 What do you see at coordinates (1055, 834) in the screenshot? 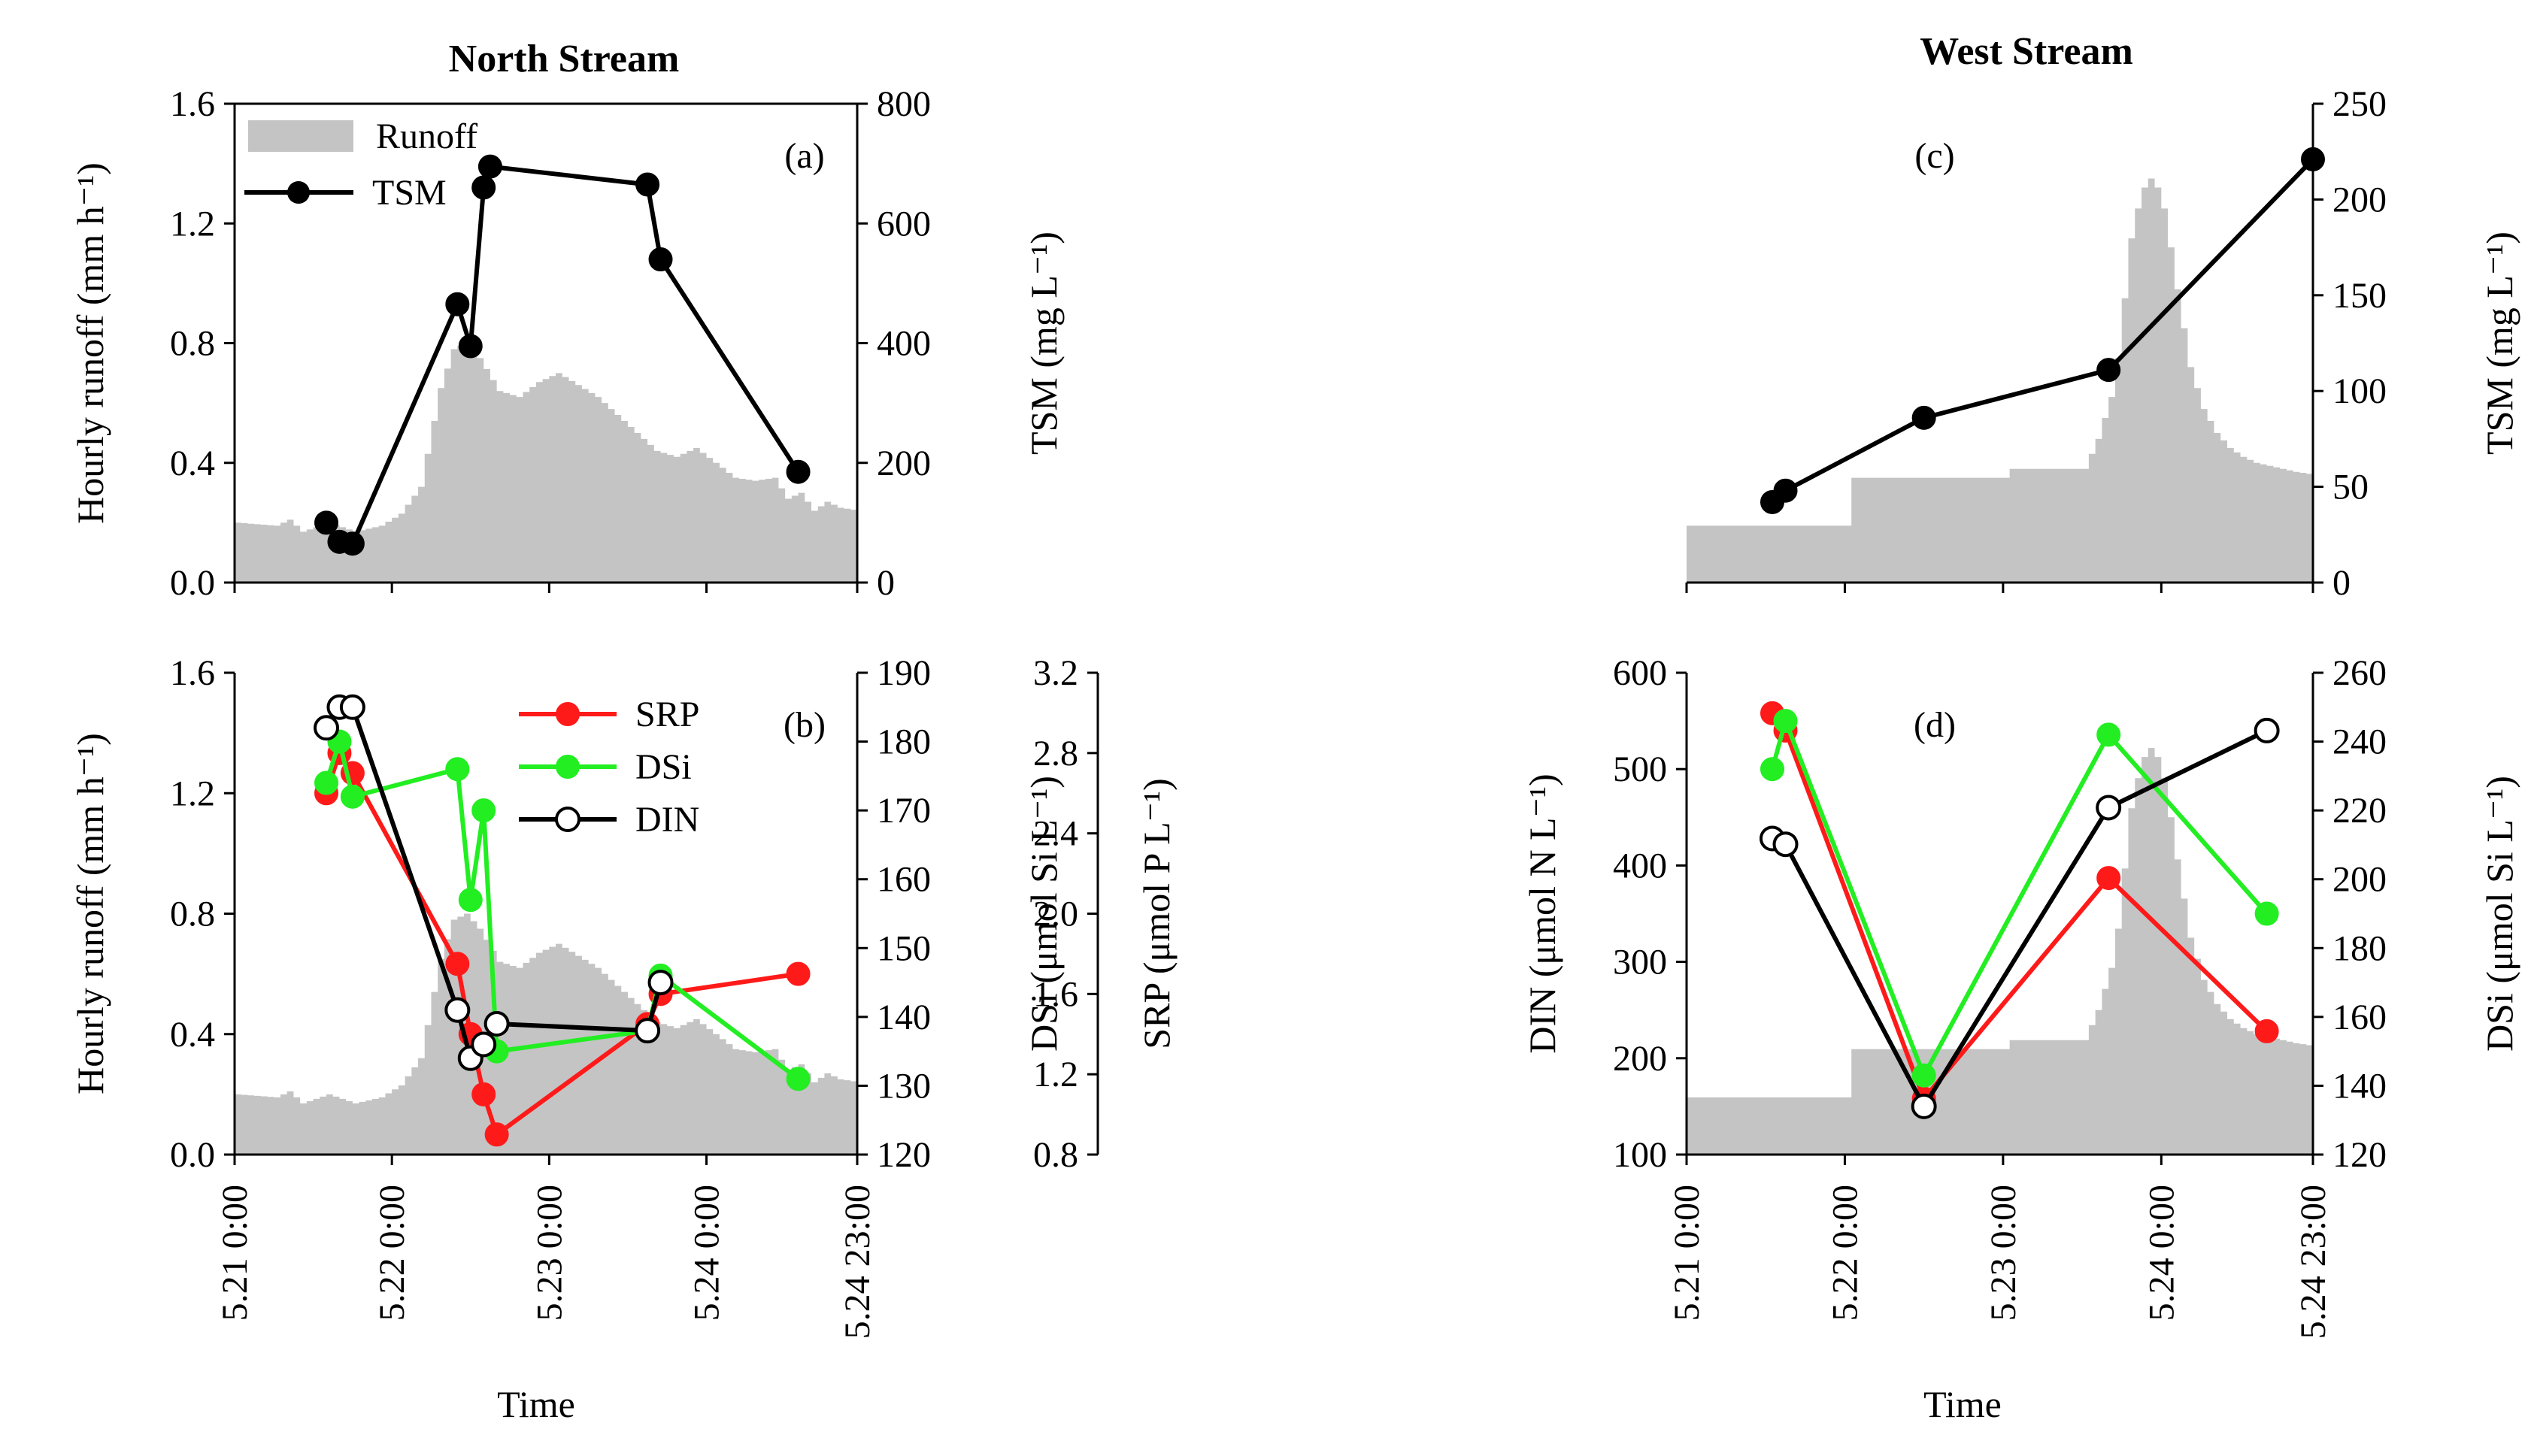
I see `y3-tick-label-b-4: 2.4` at bounding box center [1055, 834].